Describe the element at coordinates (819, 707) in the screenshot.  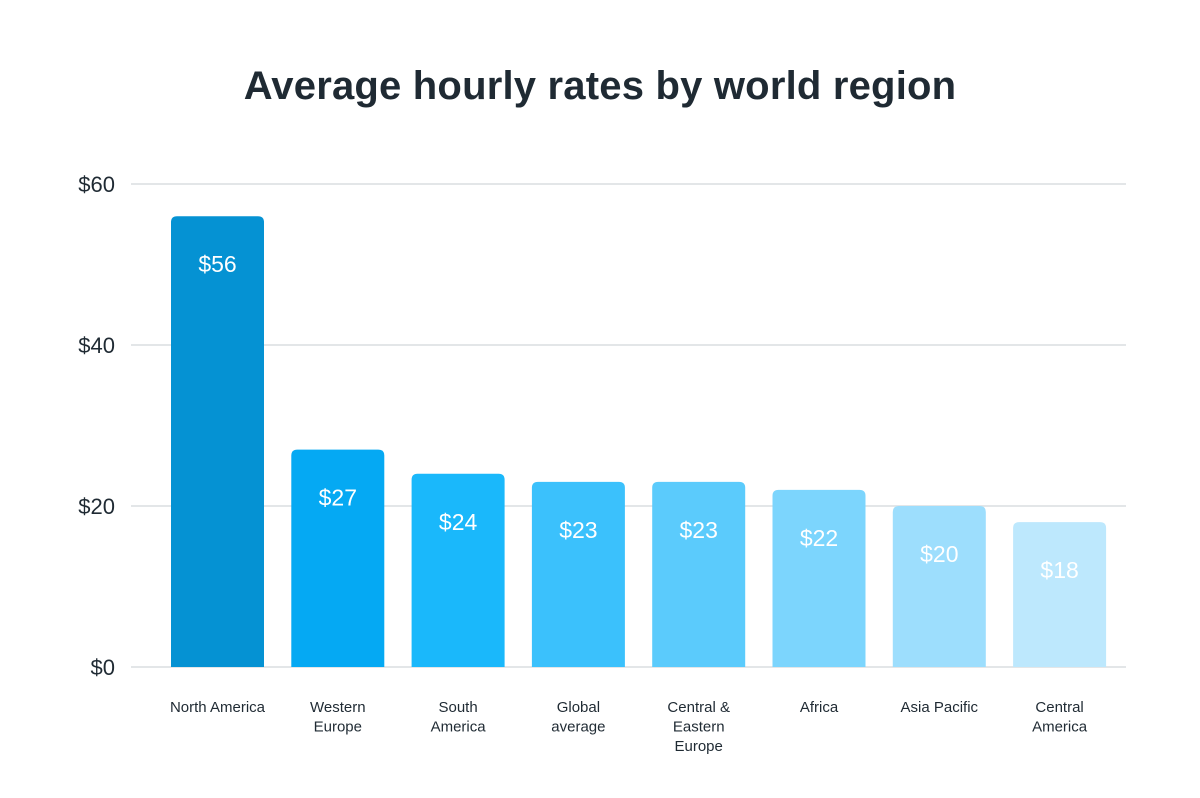
I see `x-tick-label: Africa` at that location.